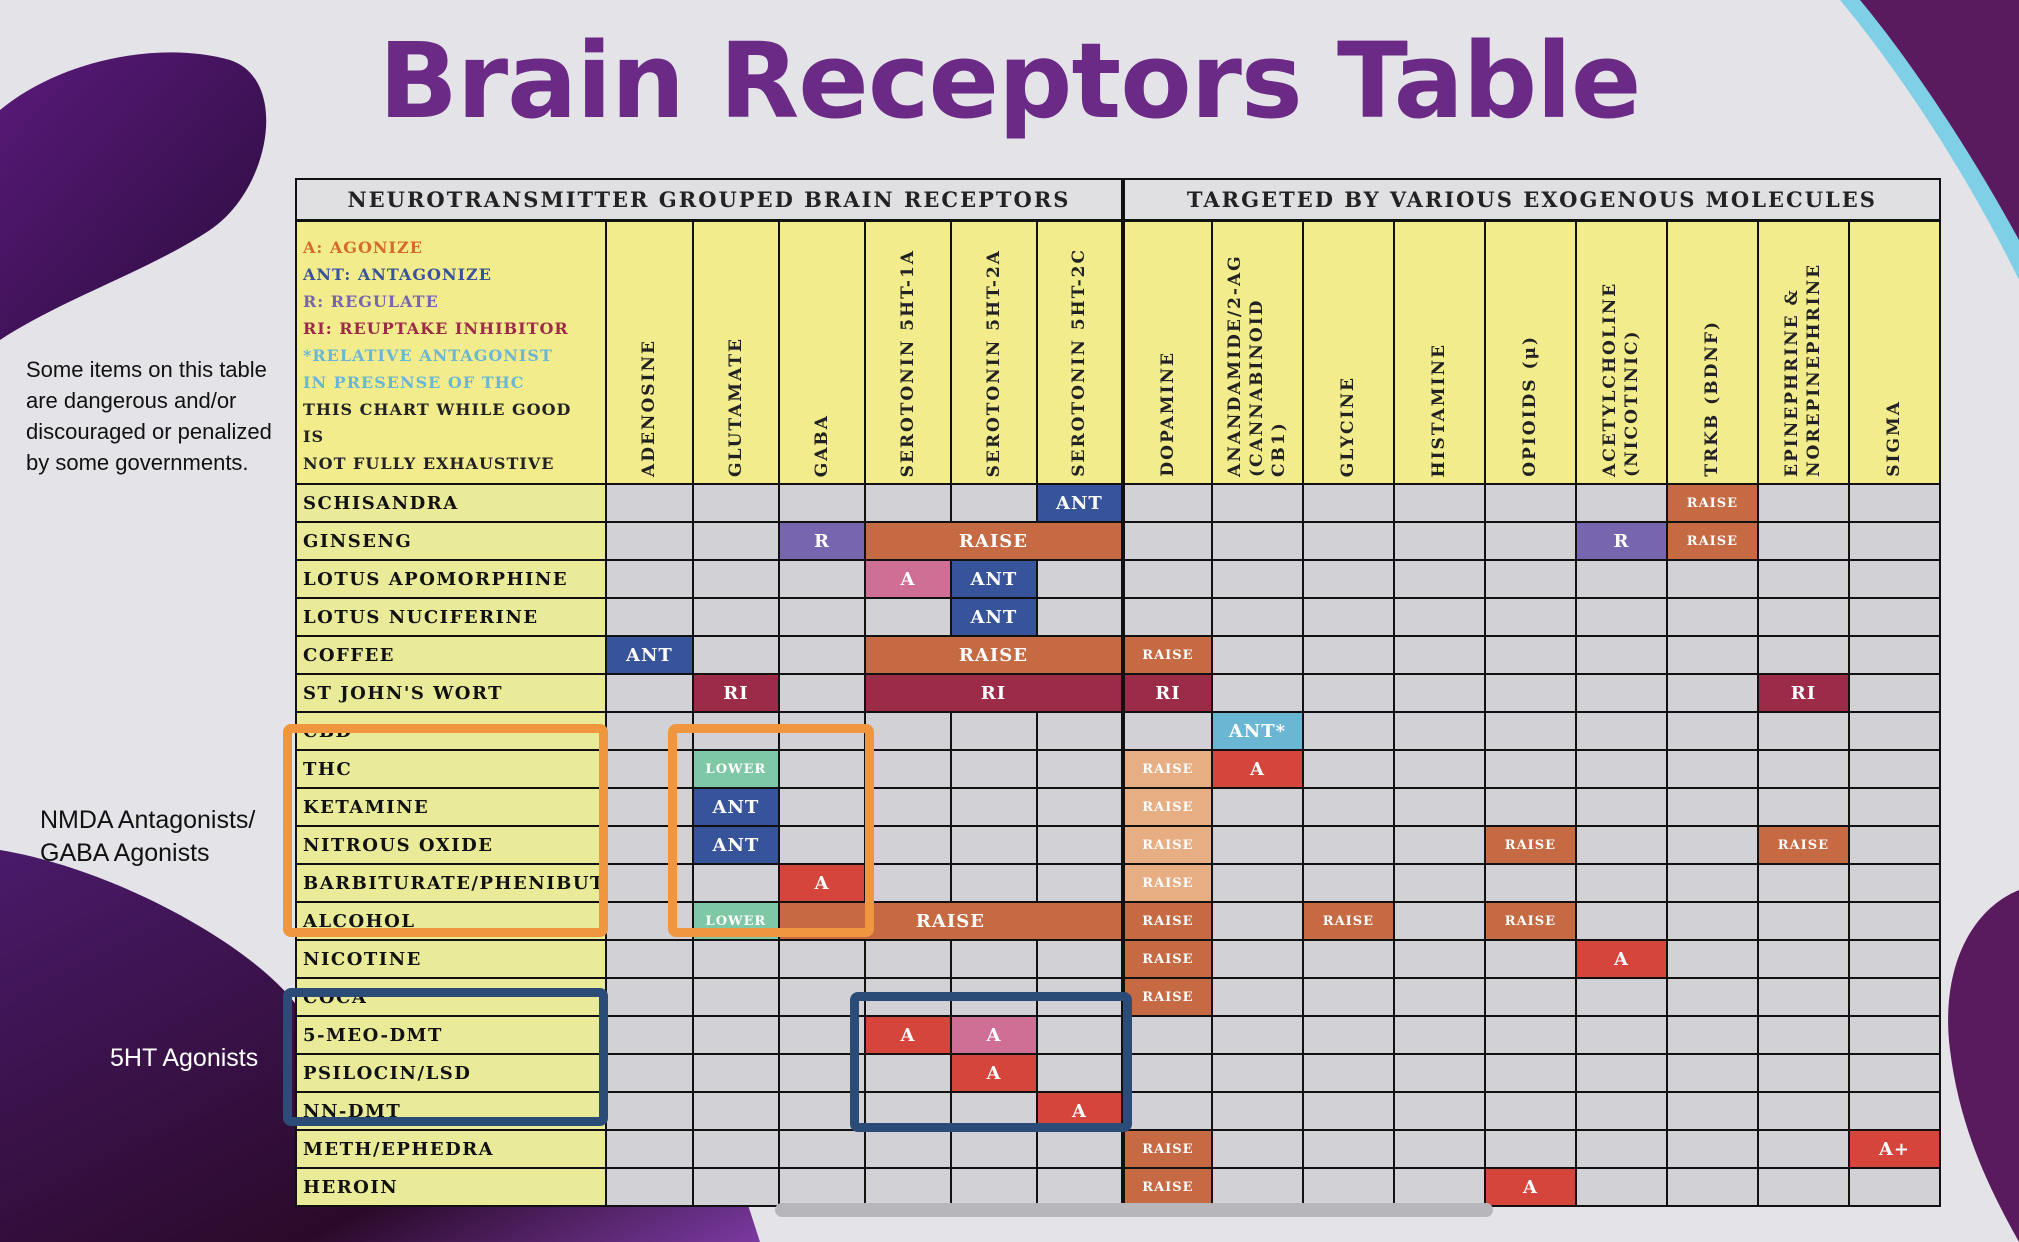 The image size is (2019, 1242). I want to click on column-header-label: HISTAMINE, so click(1439, 409).